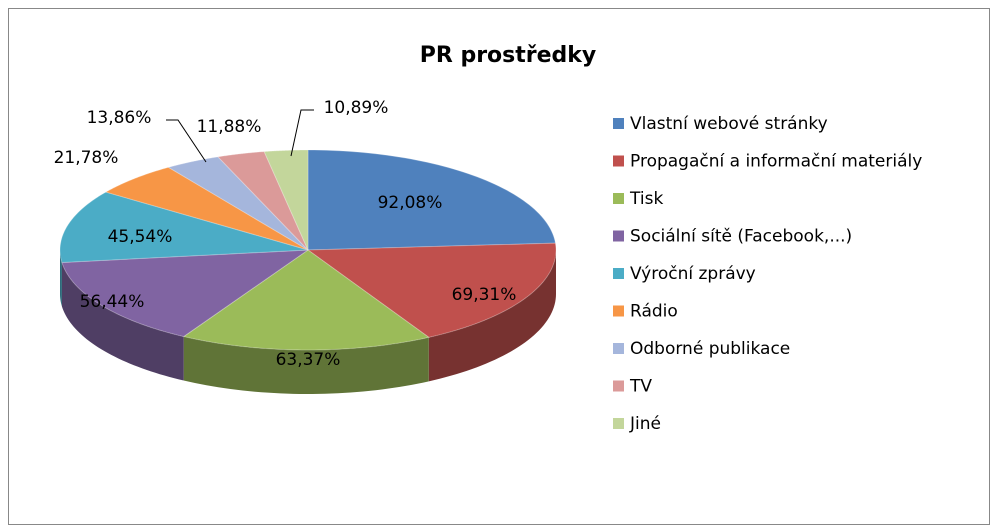  Describe the element at coordinates (741, 237) in the screenshot. I see `legend-label: Sociální sítě (Facebook,...)` at that location.